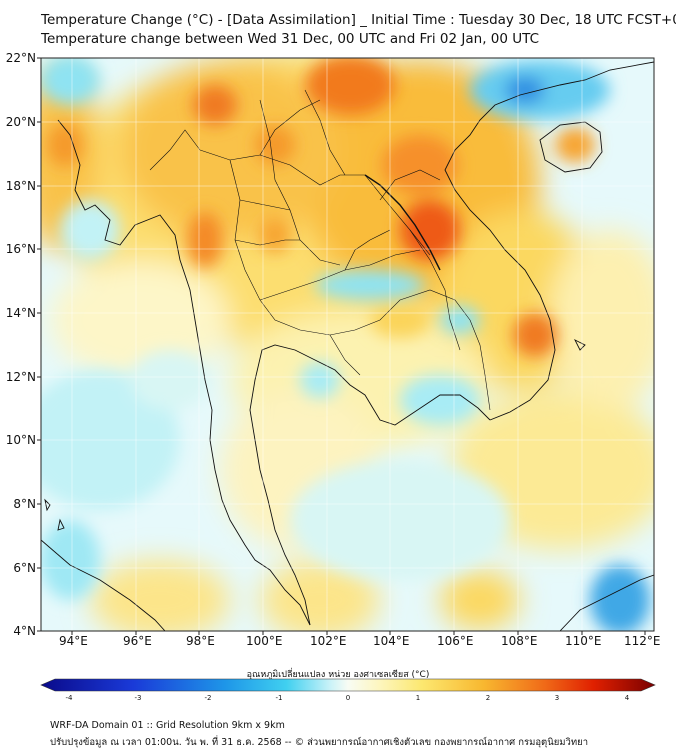 This screenshot has height=756, width=676. Describe the element at coordinates (279, 698) in the screenshot. I see `colorbar-tick: -1` at that location.